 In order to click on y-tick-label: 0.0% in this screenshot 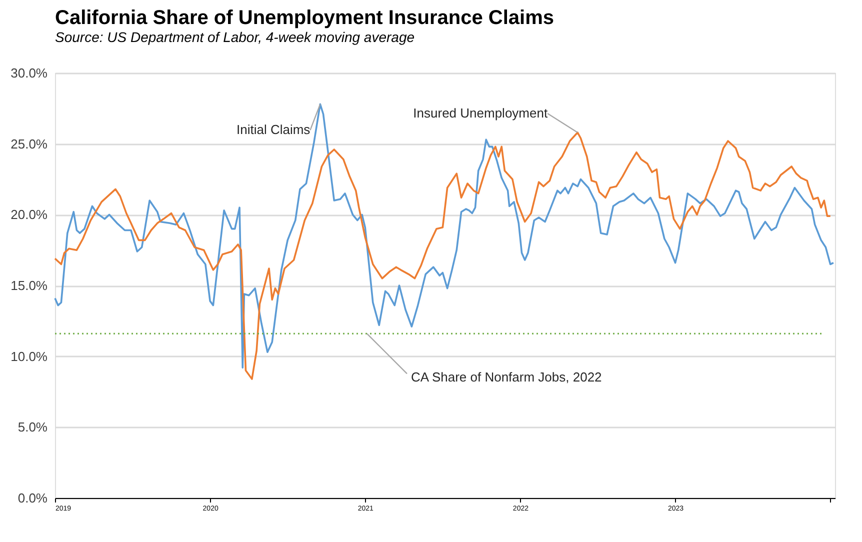, I will do `click(33, 498)`.